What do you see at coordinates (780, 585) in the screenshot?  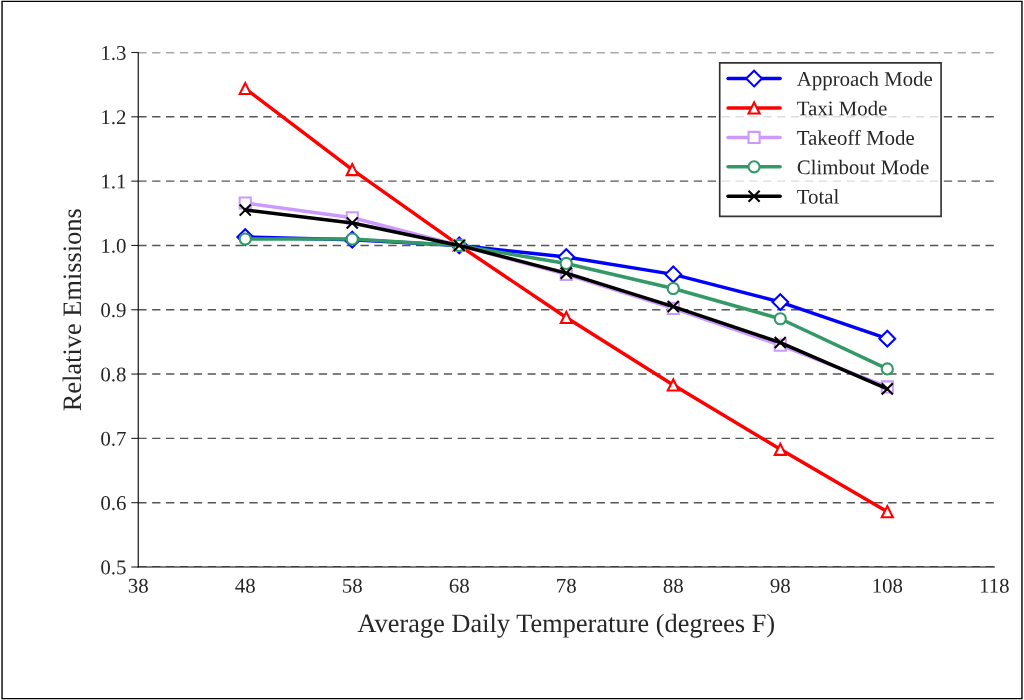 I see `x-tick-label: 98` at bounding box center [780, 585].